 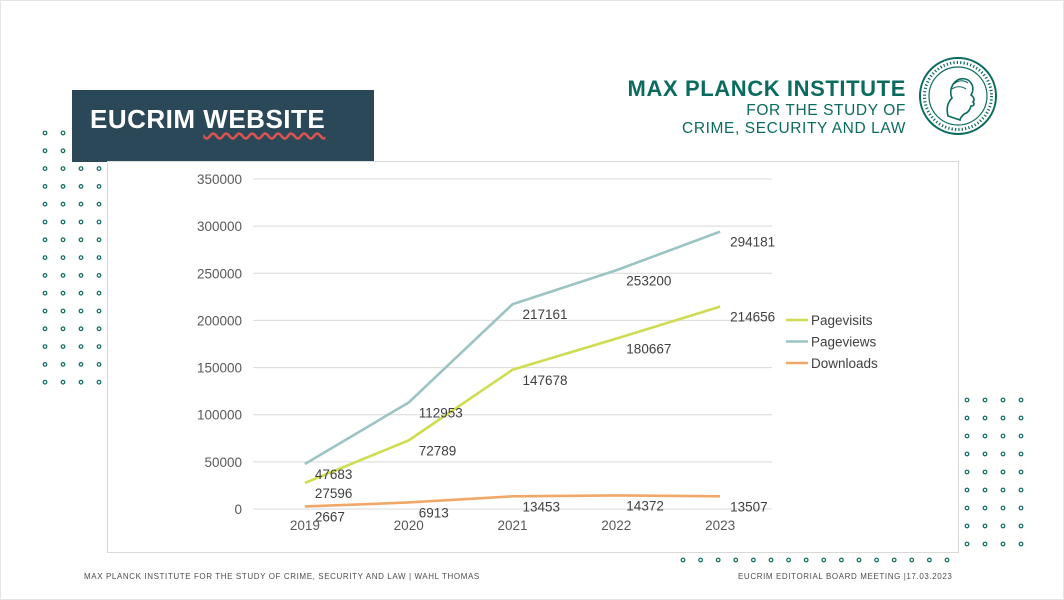 I want to click on data-label: 294181, so click(x=752, y=242).